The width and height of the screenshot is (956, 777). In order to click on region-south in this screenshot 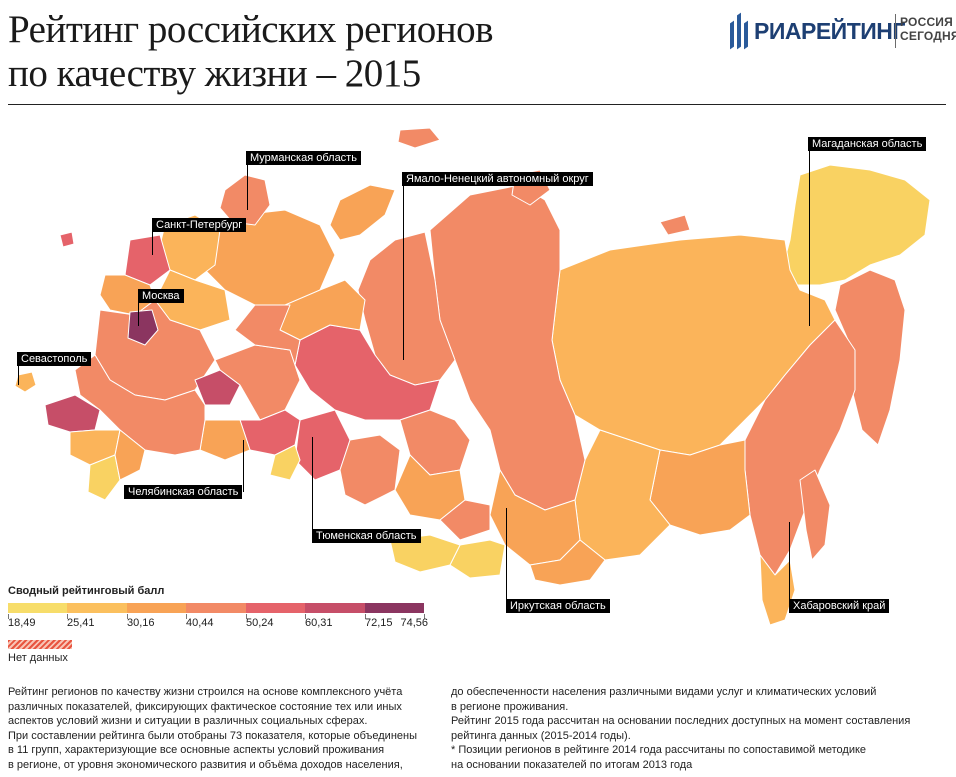, I will do `click(140, 405)`.